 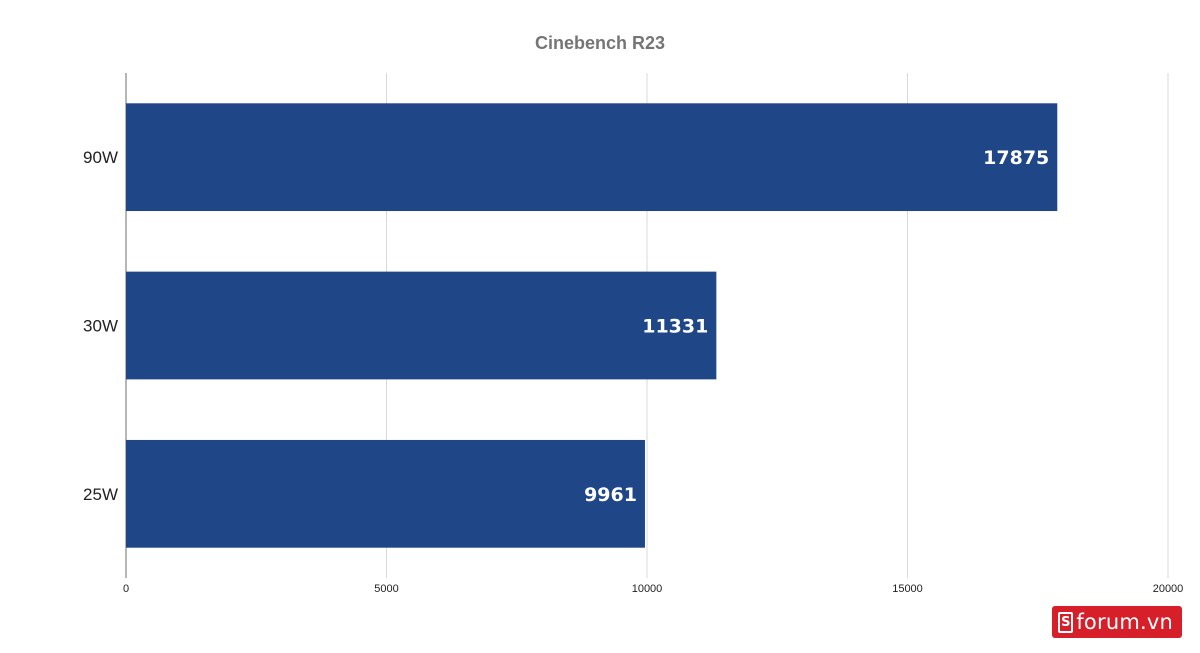 I want to click on x-tick-label: 15000, so click(x=907, y=589).